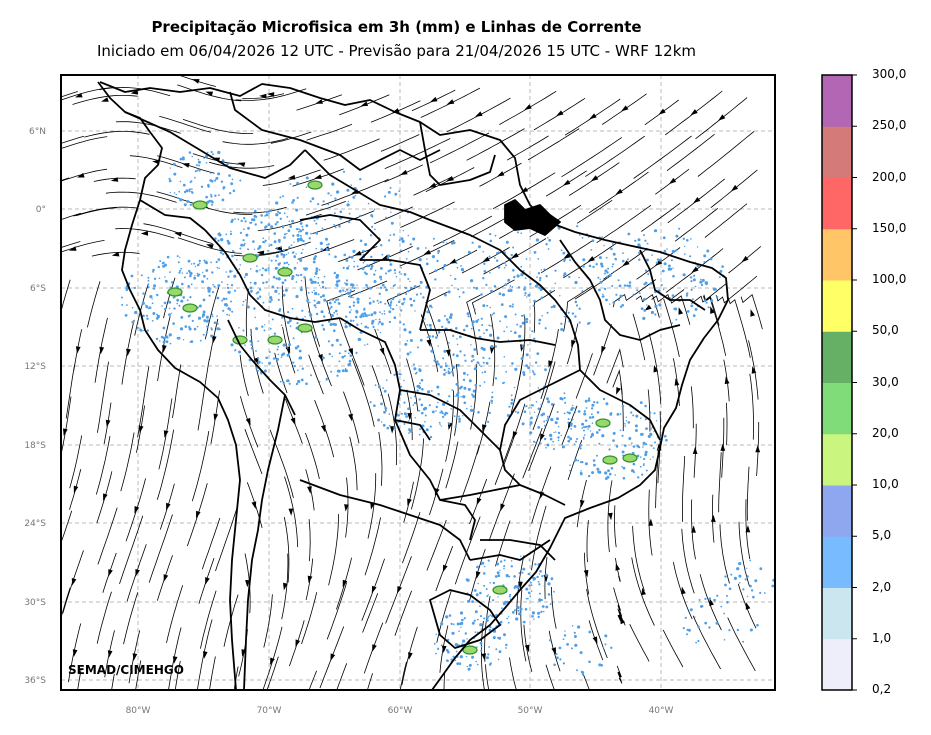 The height and width of the screenshot is (735, 931). What do you see at coordinates (261, 367) in the screenshot?
I see `border-peru-bolivia` at bounding box center [261, 367].